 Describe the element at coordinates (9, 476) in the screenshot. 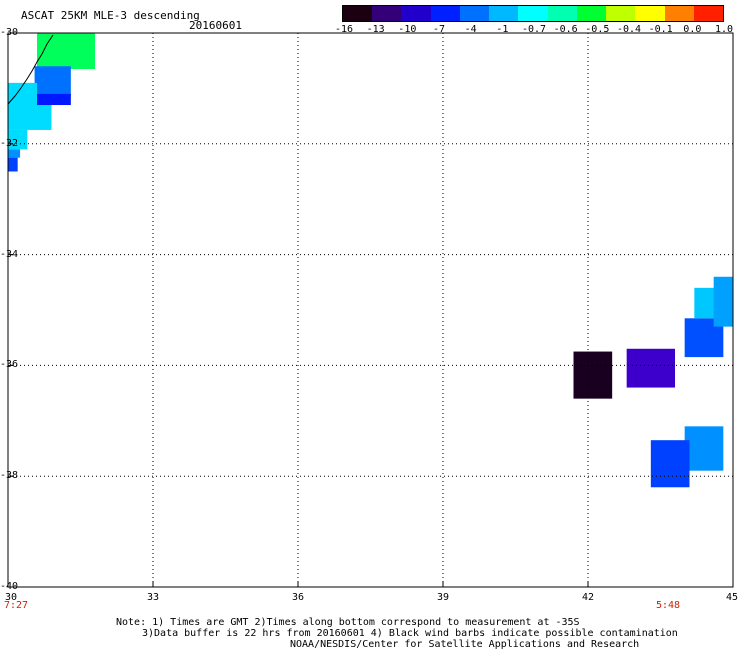

I see `latitude-label: -38` at that location.